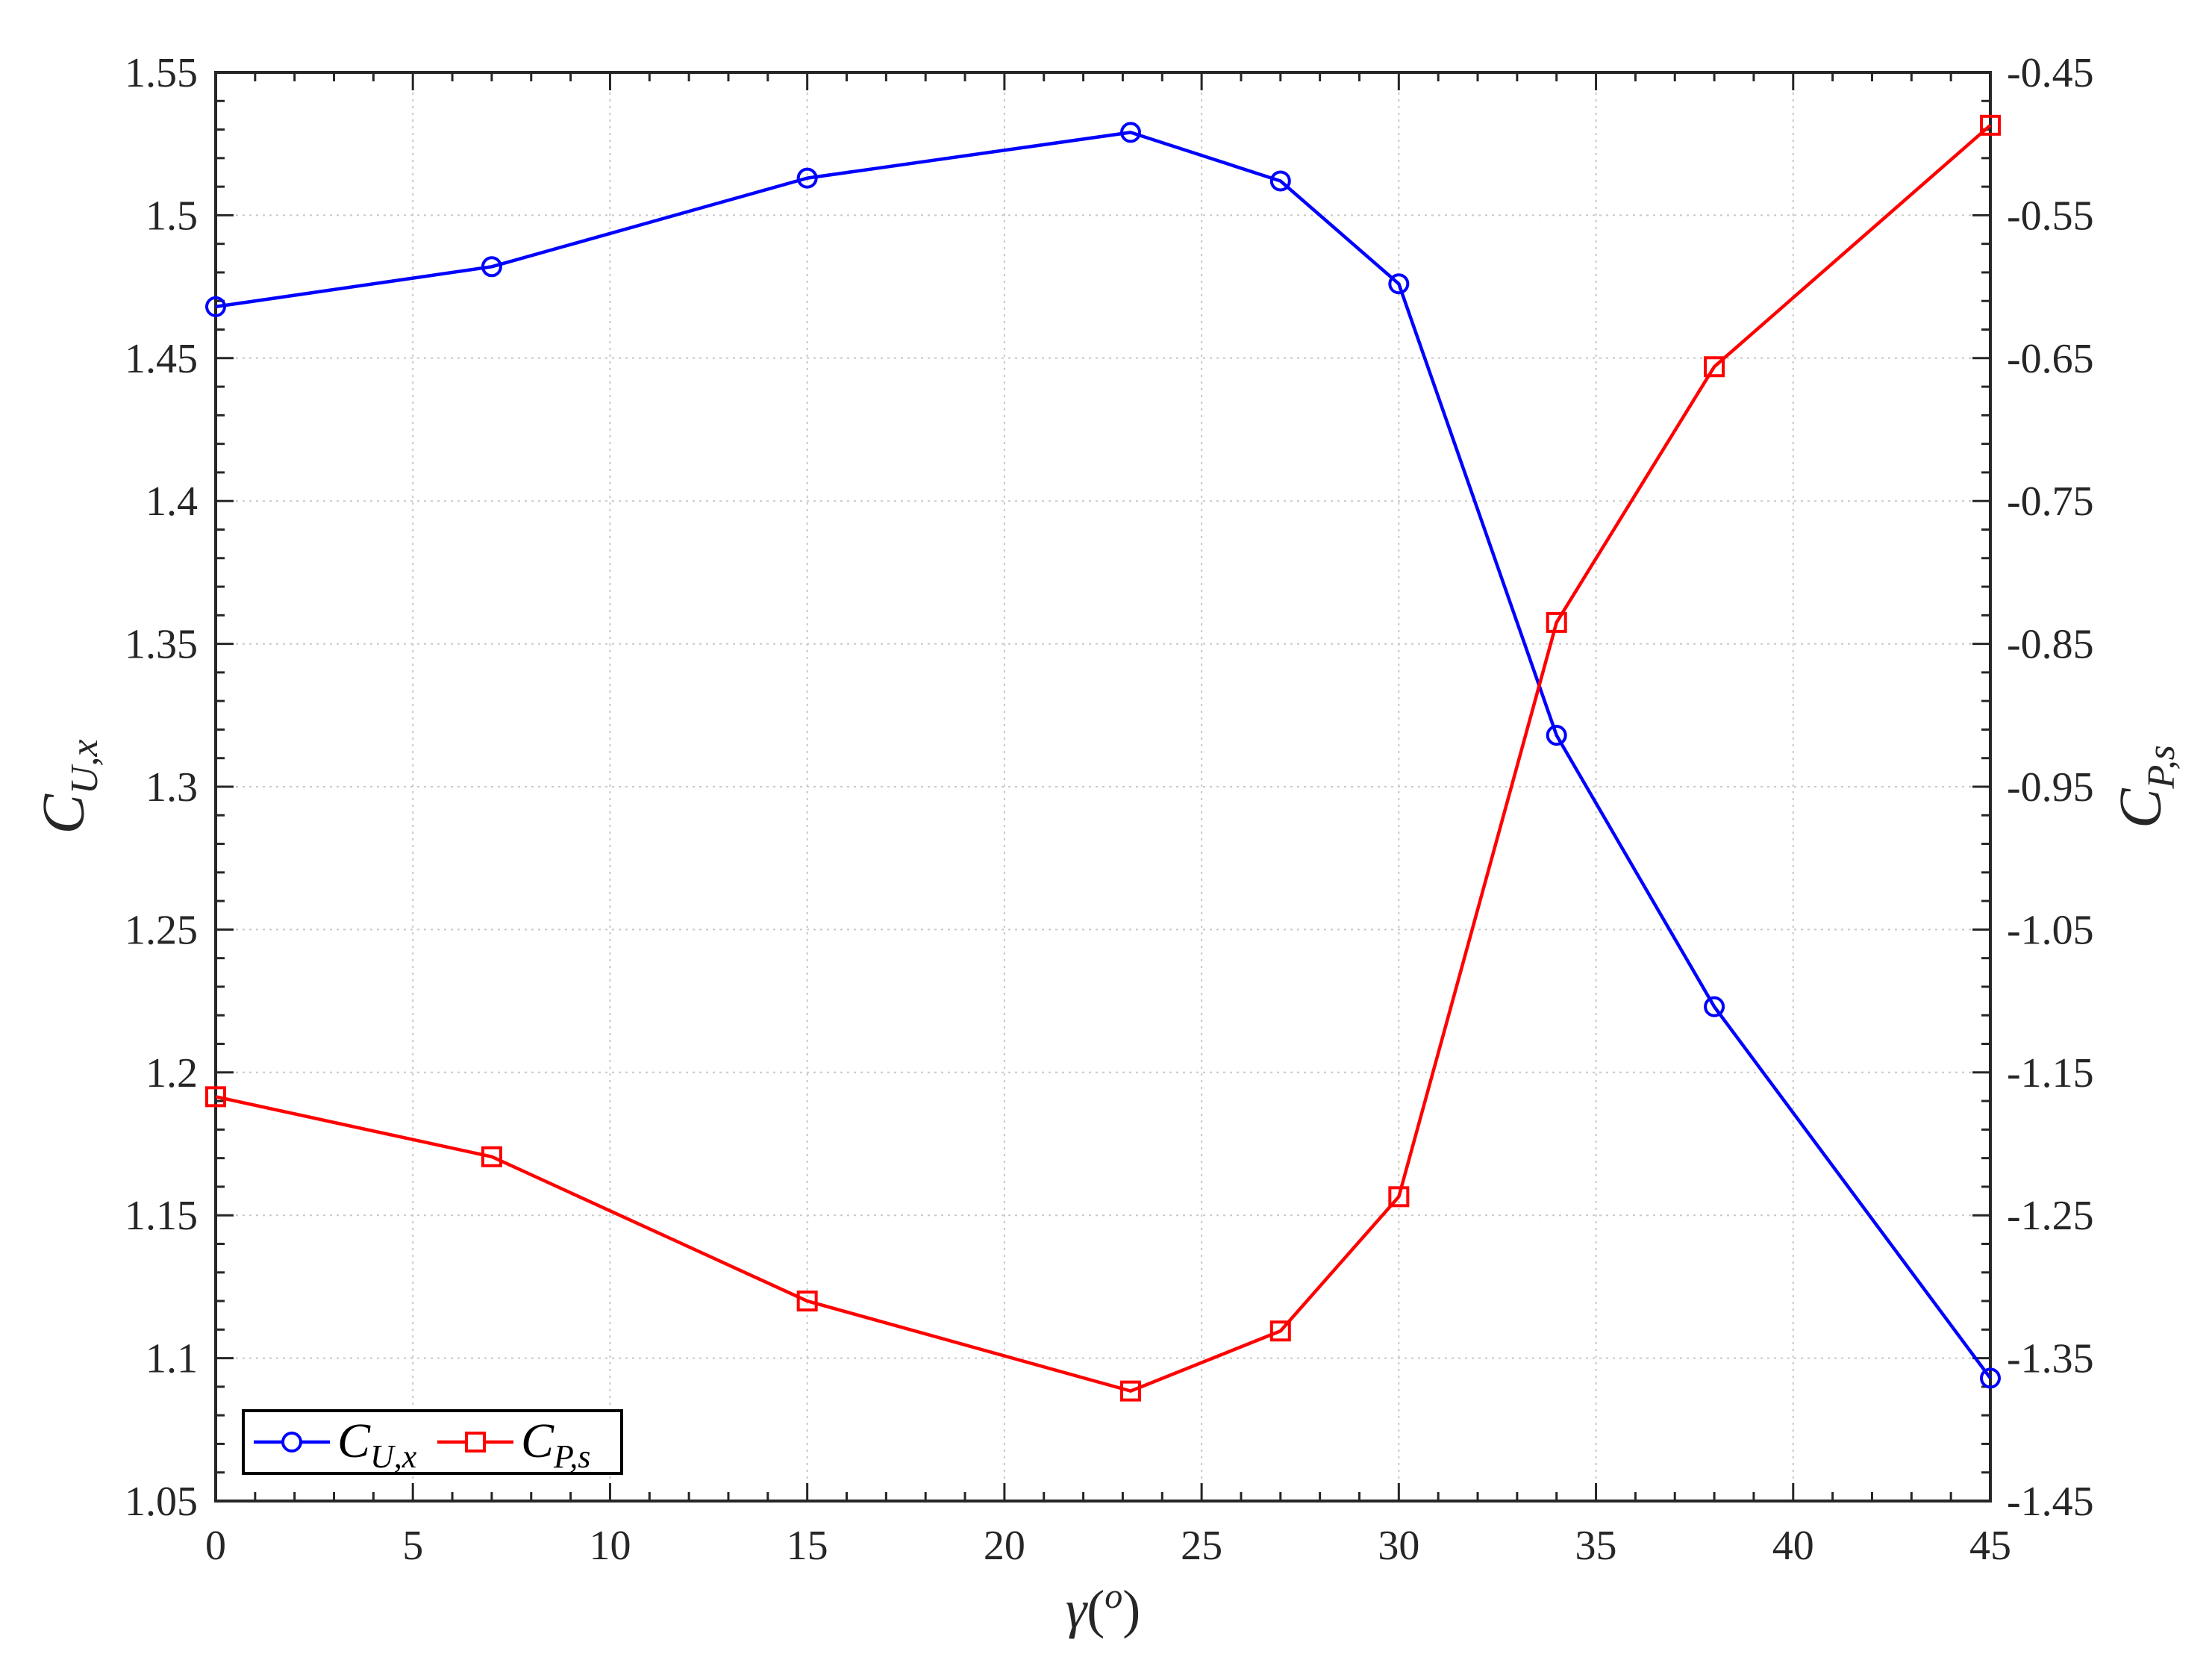 The image size is (2212, 1660). I want to click on x-tick-label: 0, so click(215, 1546).